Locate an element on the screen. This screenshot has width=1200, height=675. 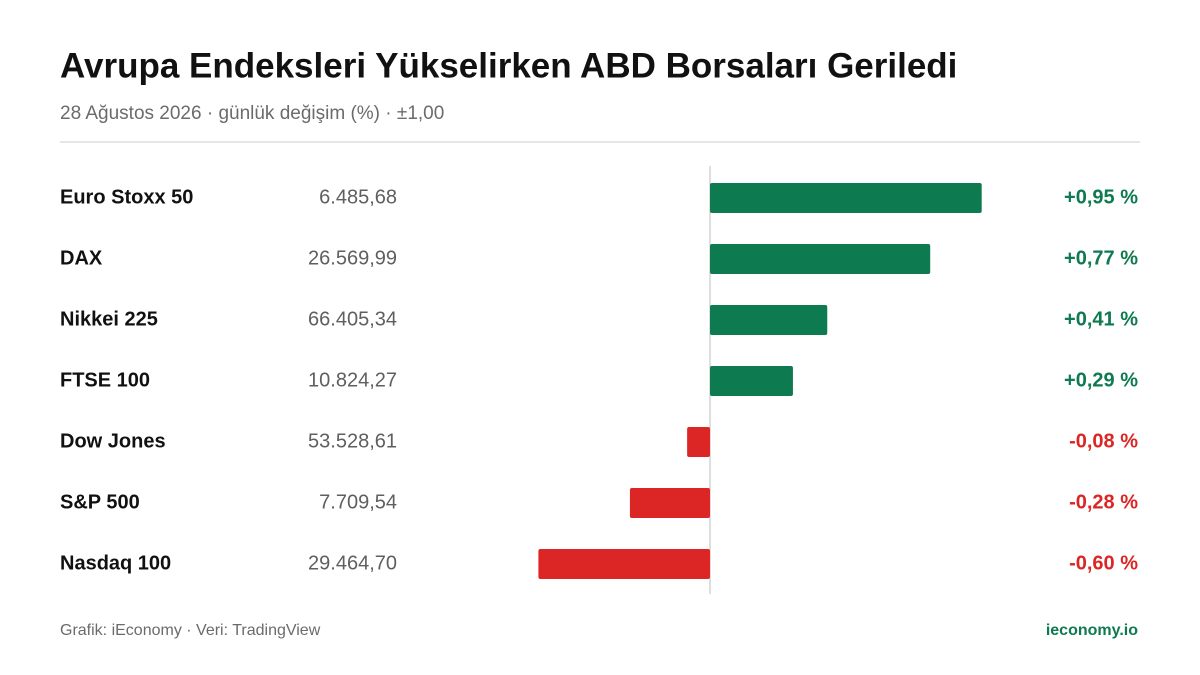
index-level: 10.824,27 is located at coordinates (352, 380).